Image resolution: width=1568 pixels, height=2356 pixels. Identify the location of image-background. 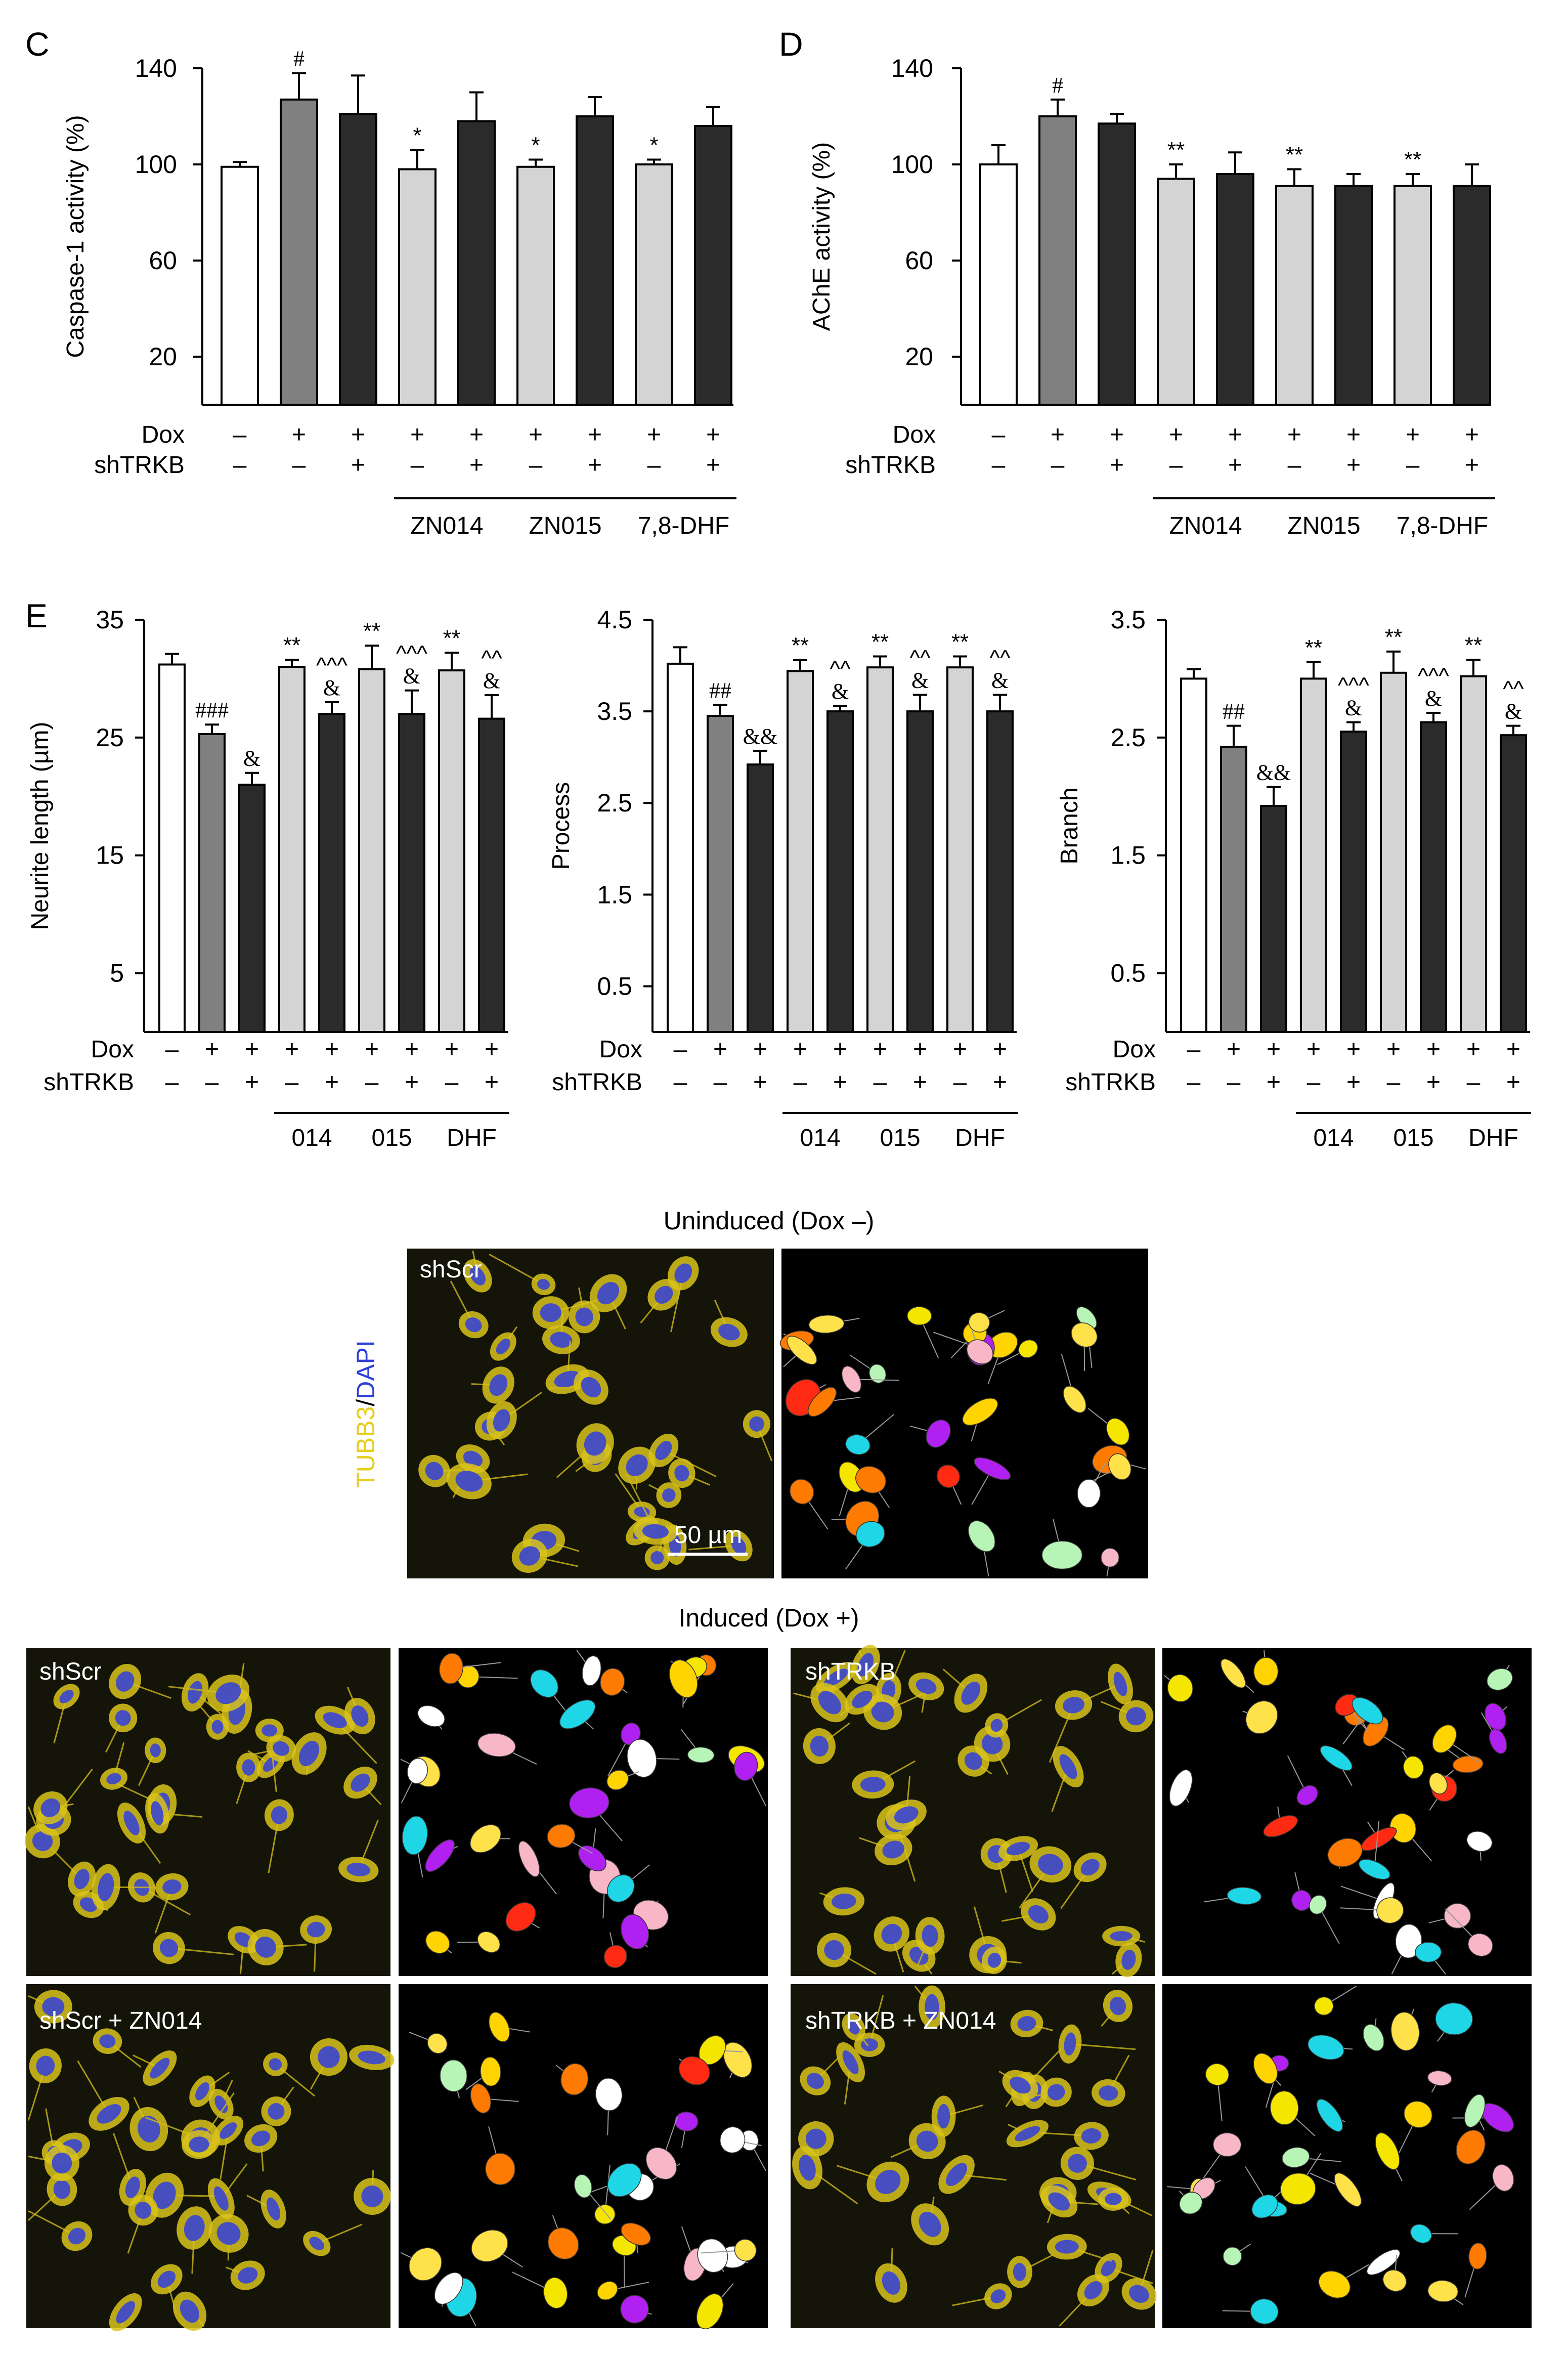
(973, 2156).